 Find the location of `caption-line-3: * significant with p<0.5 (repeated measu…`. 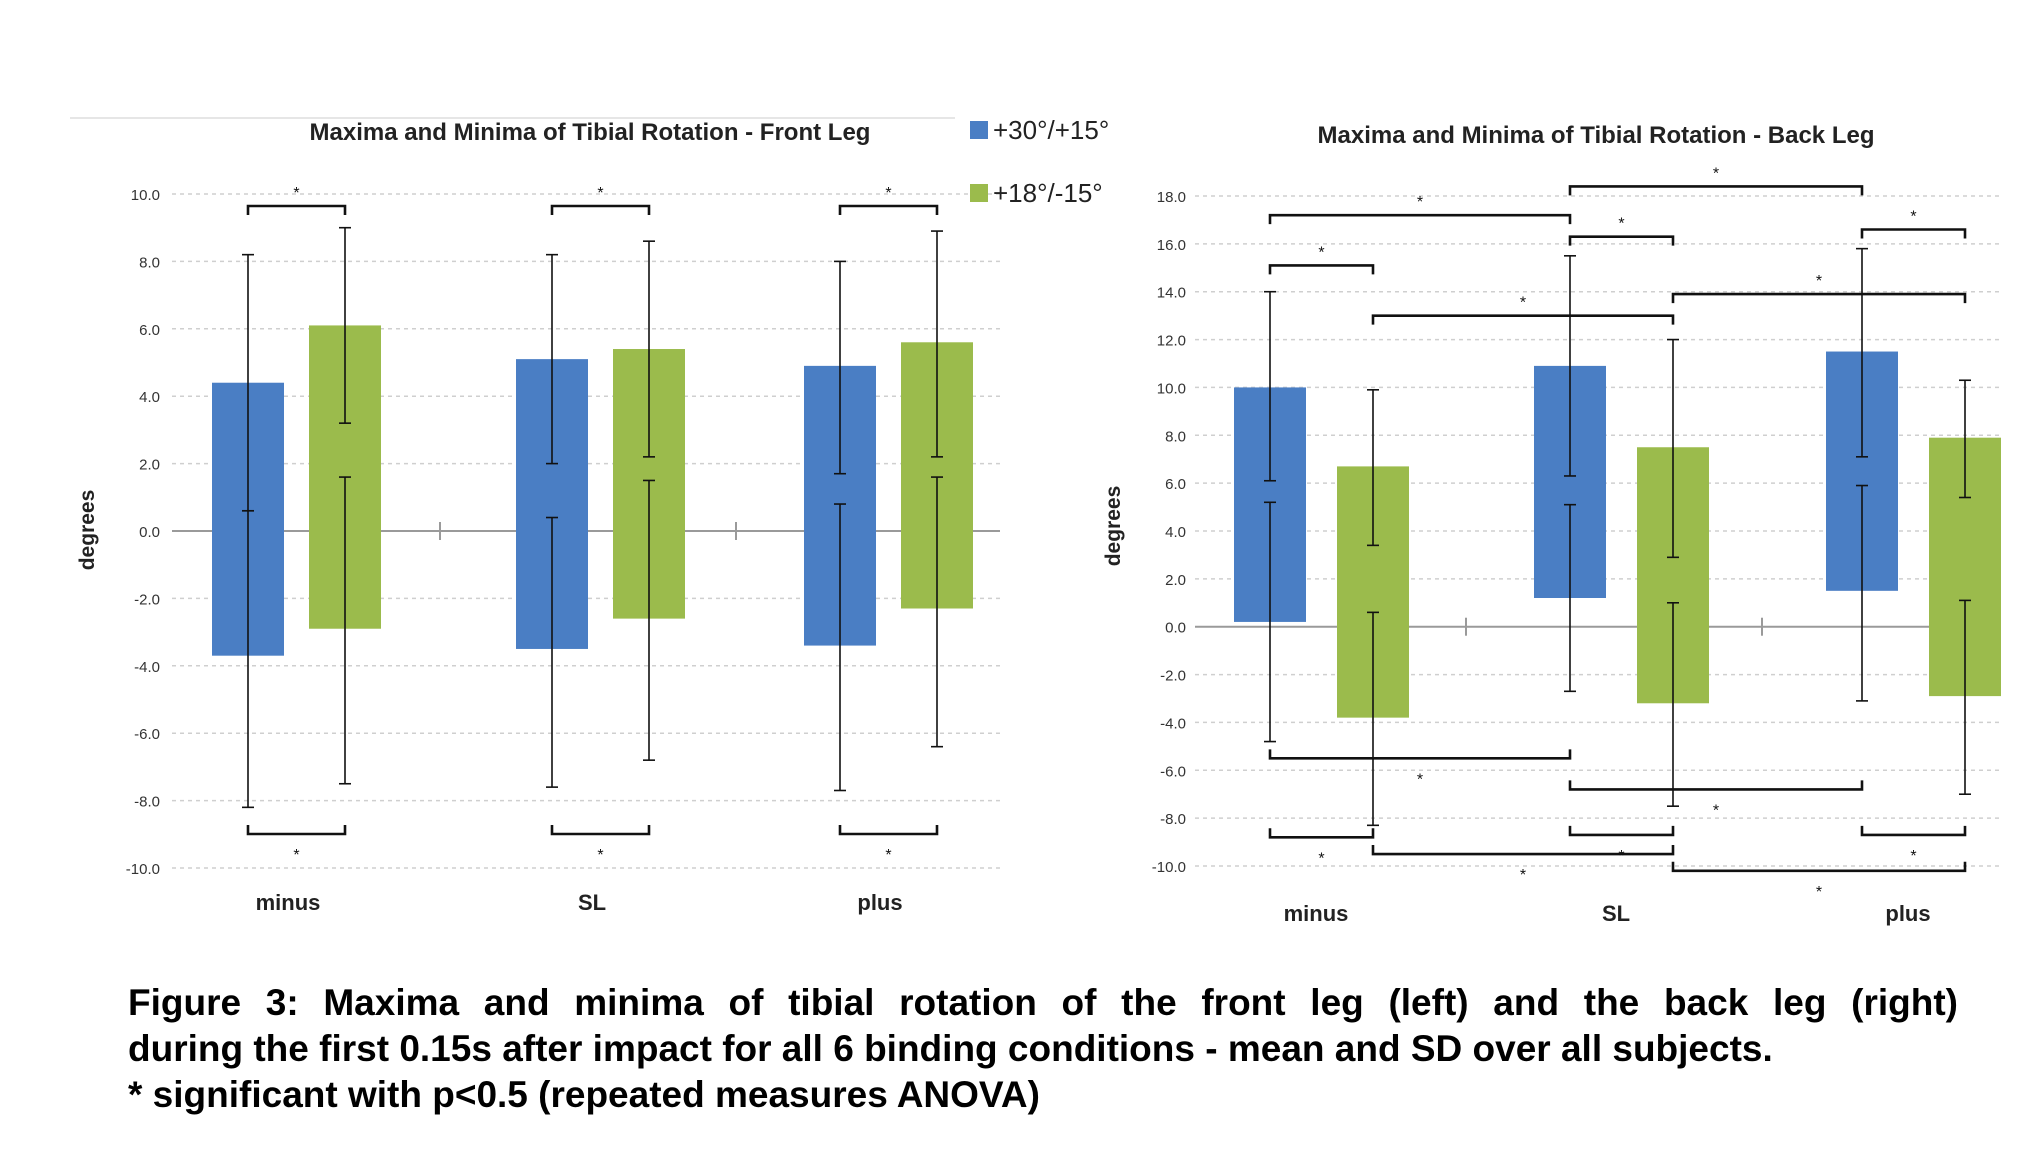

caption-line-3: * significant with p<0.5 (repeated measu… is located at coordinates (584, 1094).